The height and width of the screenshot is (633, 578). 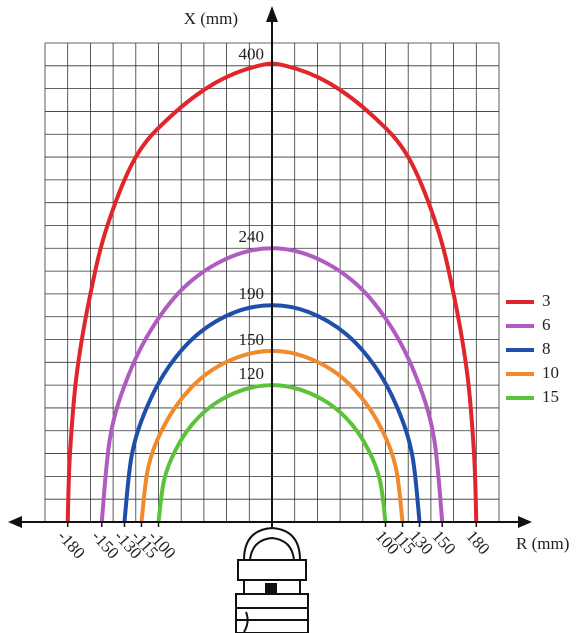 What do you see at coordinates (546, 300) in the screenshot?
I see `legend-label: 3` at bounding box center [546, 300].